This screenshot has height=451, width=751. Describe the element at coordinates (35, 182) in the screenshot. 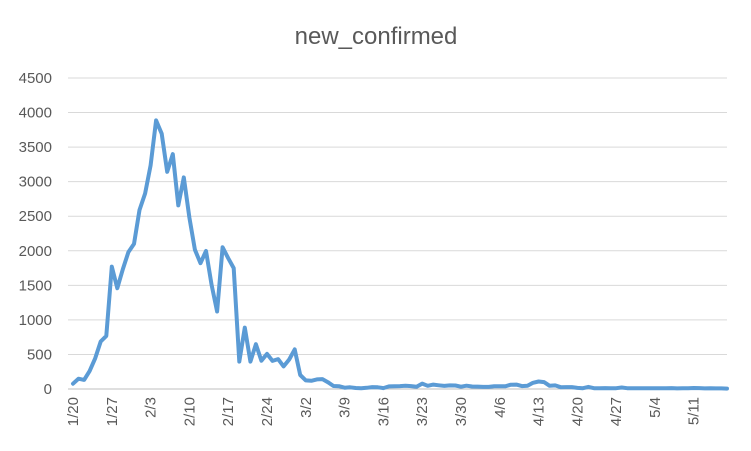

I see `y-tick-label: 3000` at that location.